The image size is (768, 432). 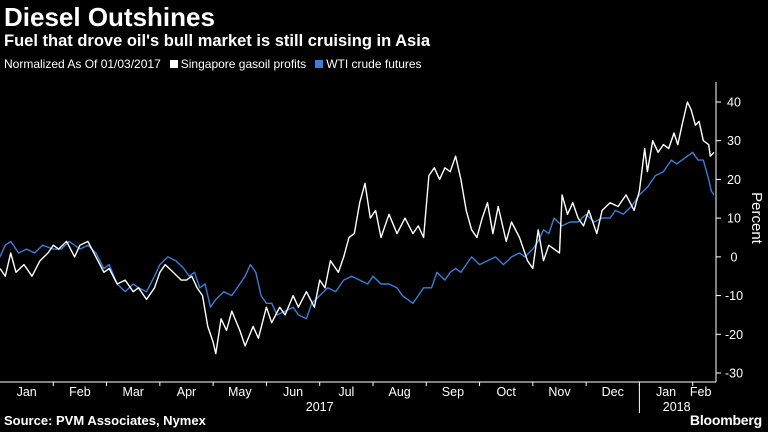 I want to click on legend-swatch-wti, so click(x=319, y=64).